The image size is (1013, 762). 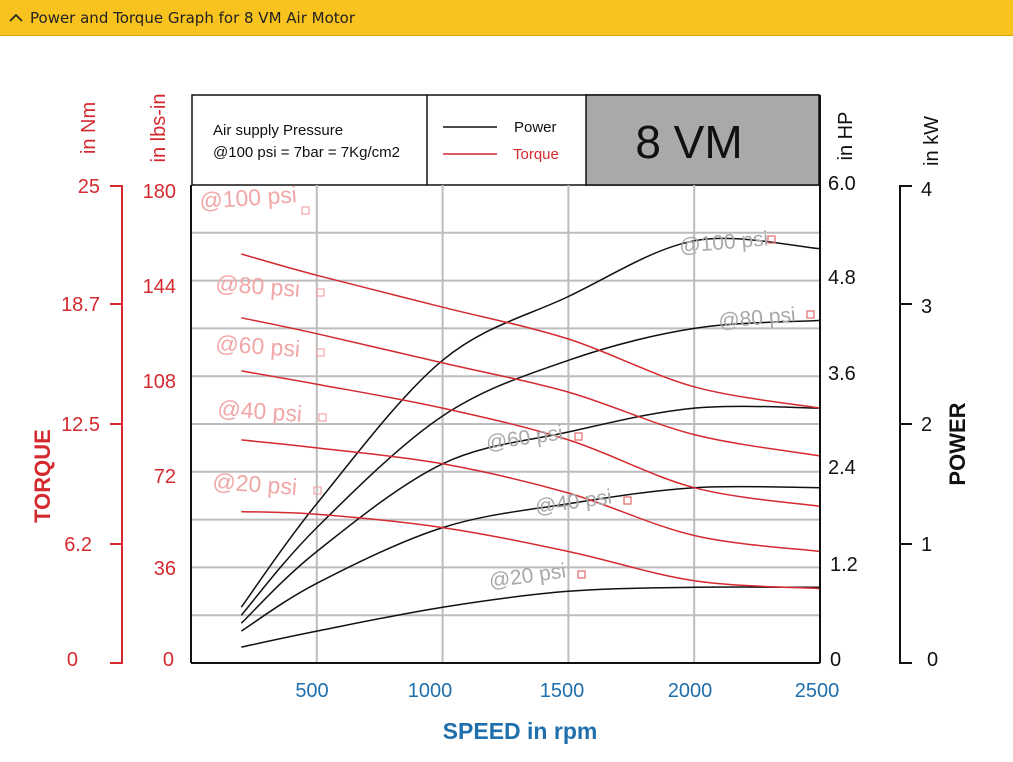 I want to click on lbsin-tick-label: 0, so click(x=168, y=660).